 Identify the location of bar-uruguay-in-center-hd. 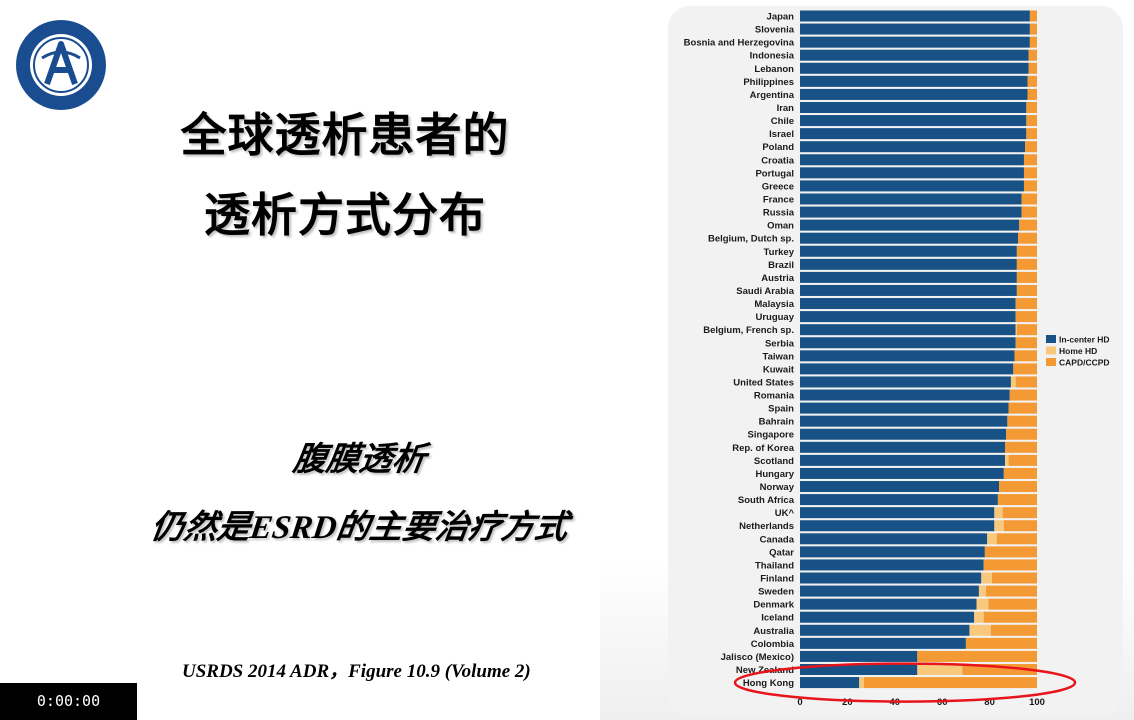
(908, 317).